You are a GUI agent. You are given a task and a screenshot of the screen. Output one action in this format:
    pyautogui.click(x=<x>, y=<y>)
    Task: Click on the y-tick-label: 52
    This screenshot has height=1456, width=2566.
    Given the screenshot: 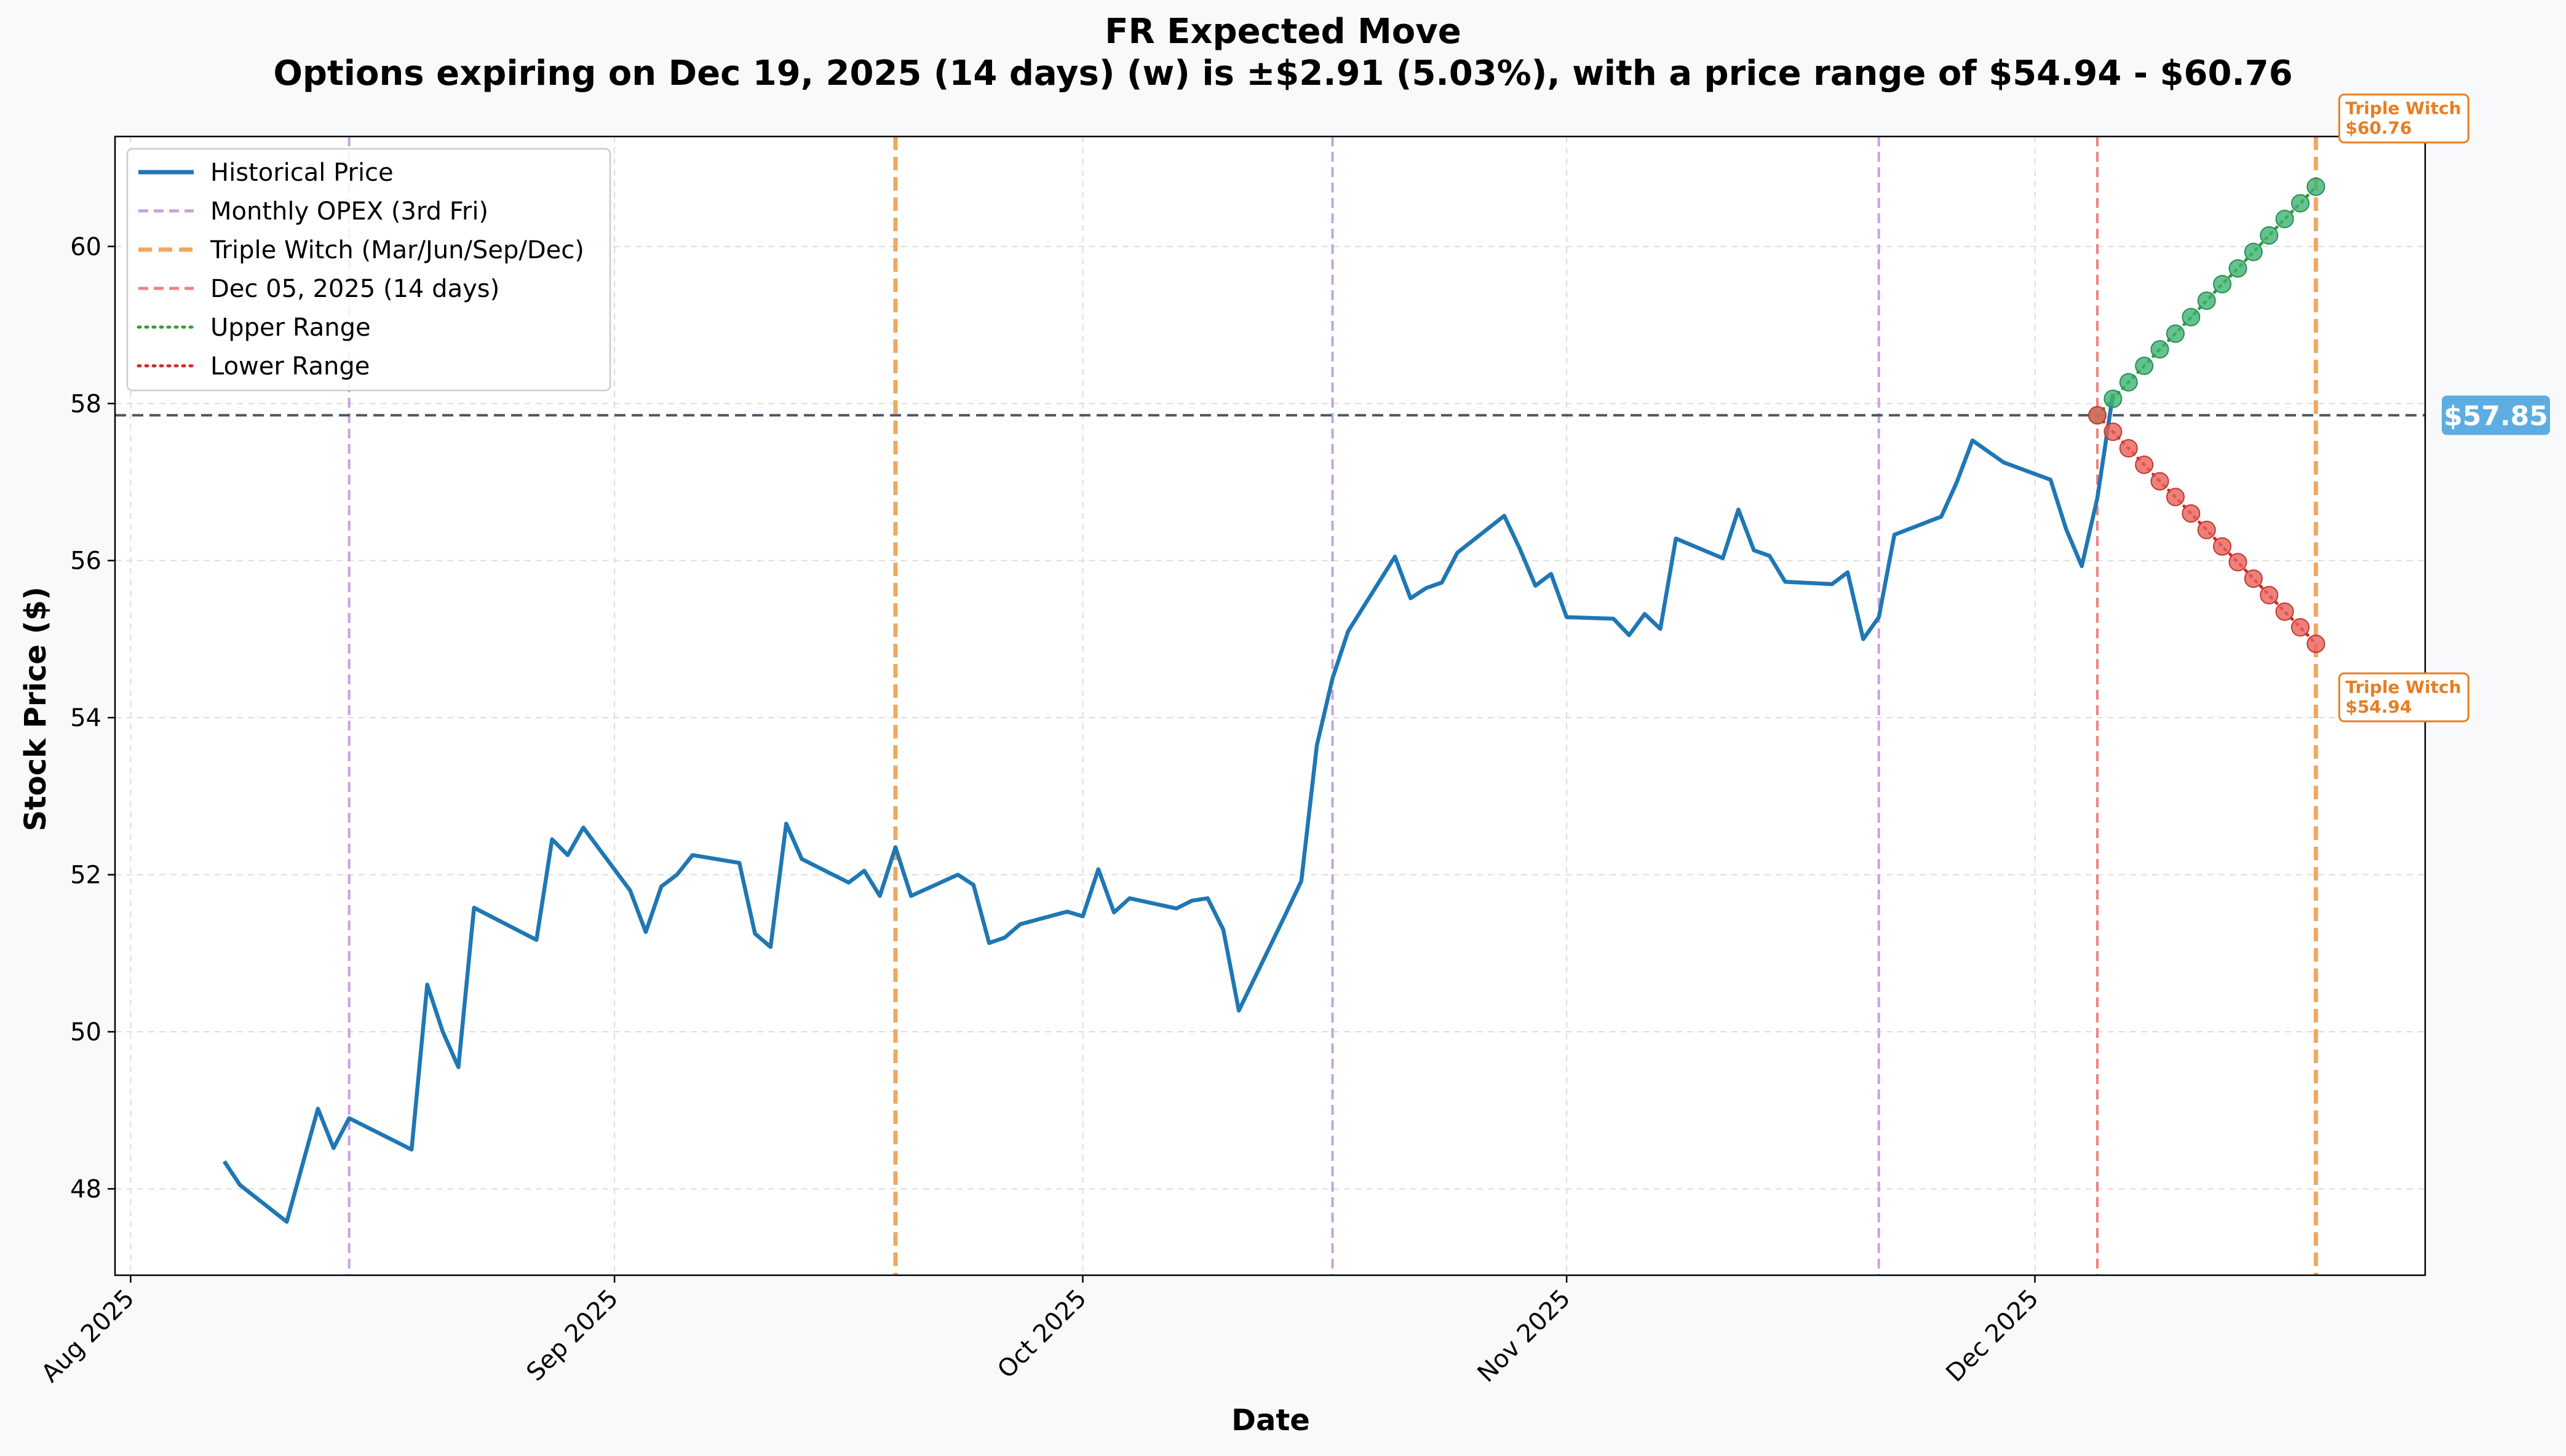 What is the action you would take?
    pyautogui.click(x=85, y=876)
    